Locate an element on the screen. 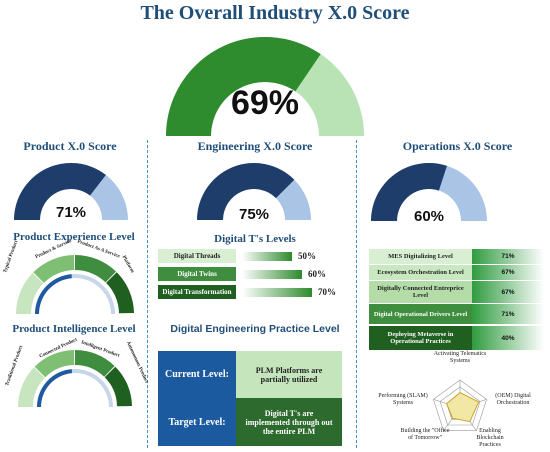 The height and width of the screenshot is (452, 550). engineering-score-title: Engineering X.0 Score is located at coordinates (255, 146).